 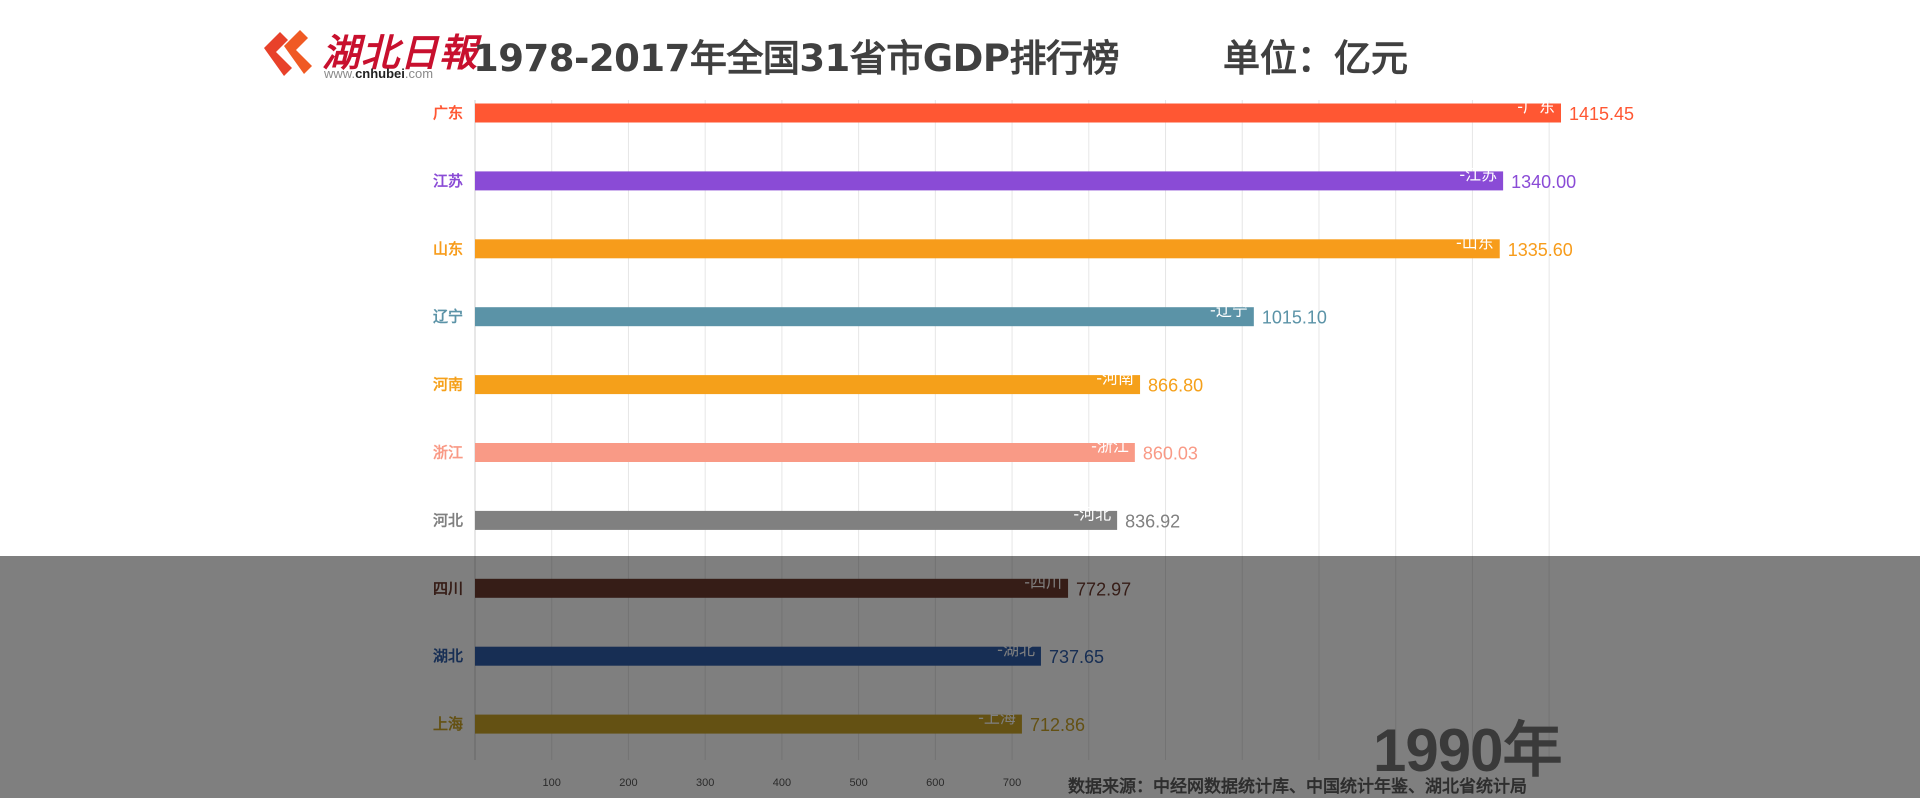 What do you see at coordinates (1543, 182) in the screenshot?
I see `value-label: 1340.00` at bounding box center [1543, 182].